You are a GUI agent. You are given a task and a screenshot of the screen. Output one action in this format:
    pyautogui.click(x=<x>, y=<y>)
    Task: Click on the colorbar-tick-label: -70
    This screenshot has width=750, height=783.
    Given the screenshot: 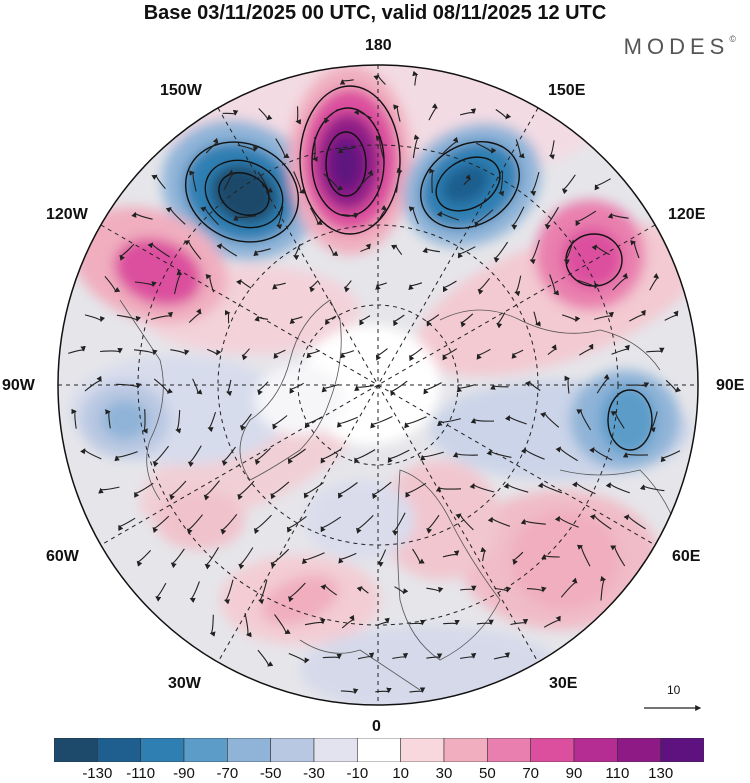 What is the action you would take?
    pyautogui.click(x=227, y=773)
    